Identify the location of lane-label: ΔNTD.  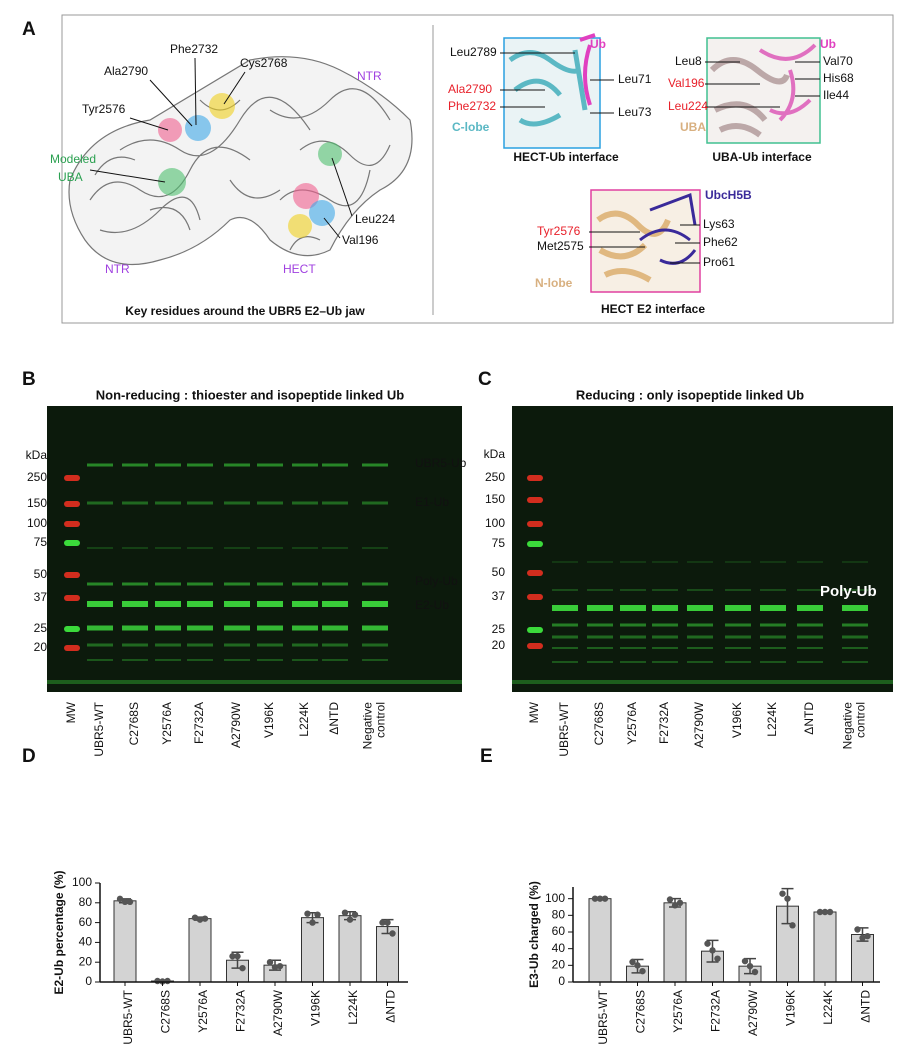
(334, 718).